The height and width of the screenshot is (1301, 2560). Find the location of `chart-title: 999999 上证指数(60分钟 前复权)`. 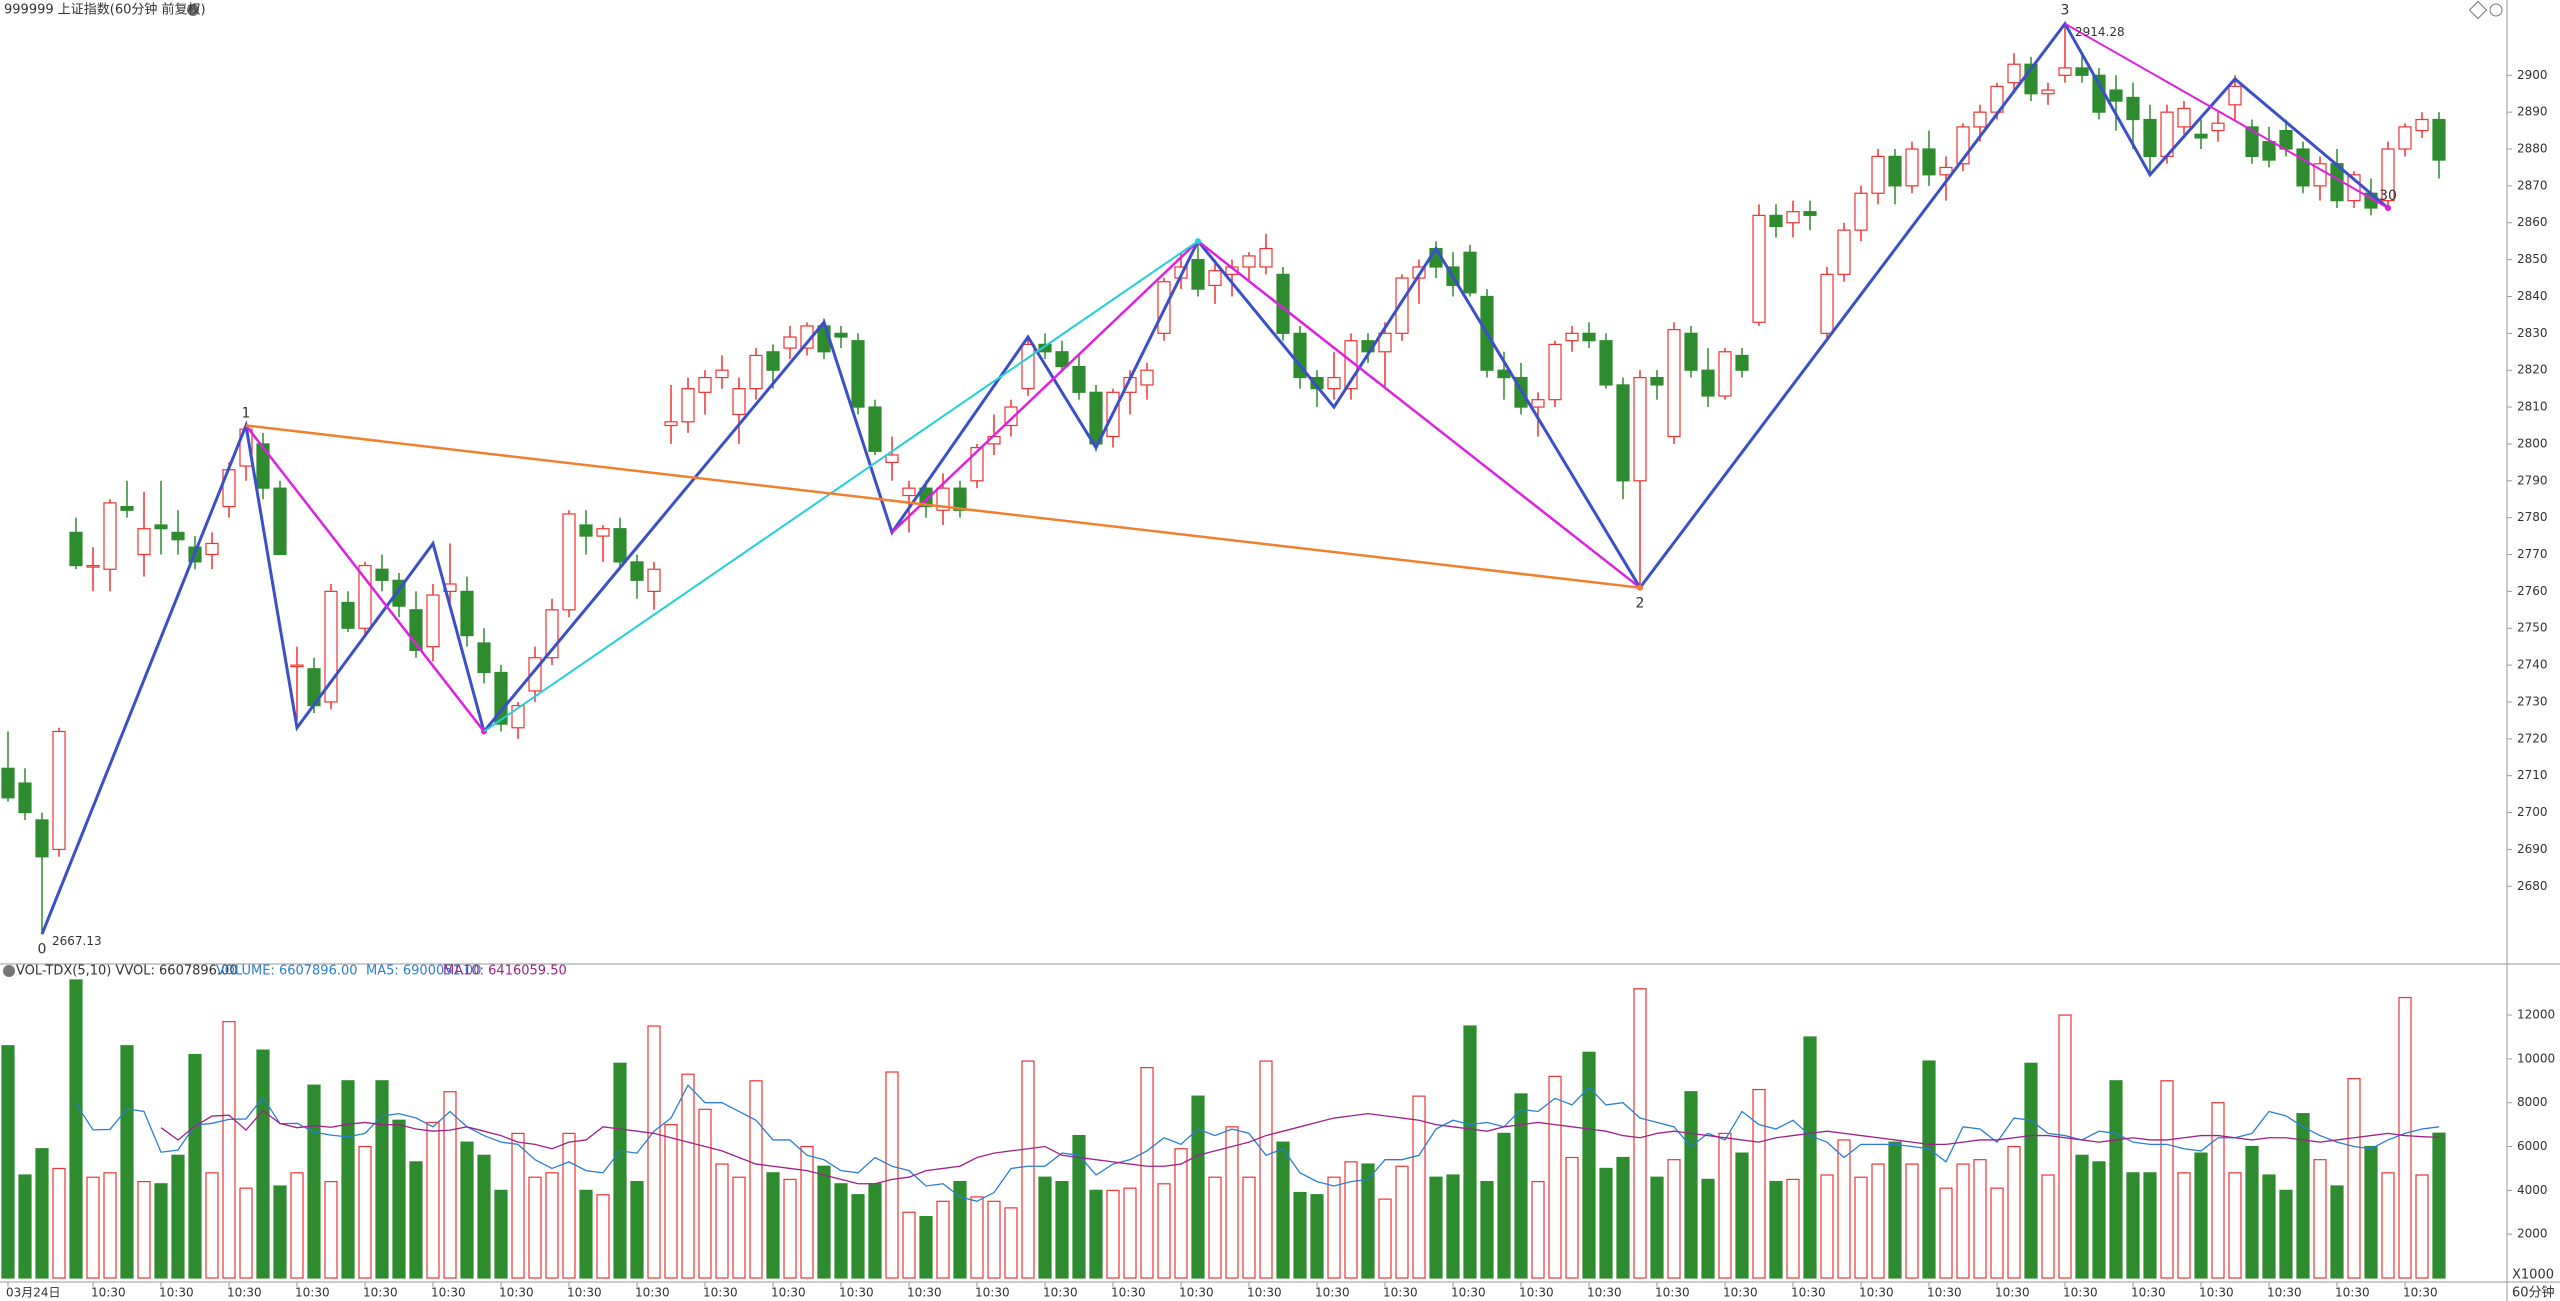

chart-title: 999999 上证指数(60分钟 前复权) is located at coordinates (105, 10).